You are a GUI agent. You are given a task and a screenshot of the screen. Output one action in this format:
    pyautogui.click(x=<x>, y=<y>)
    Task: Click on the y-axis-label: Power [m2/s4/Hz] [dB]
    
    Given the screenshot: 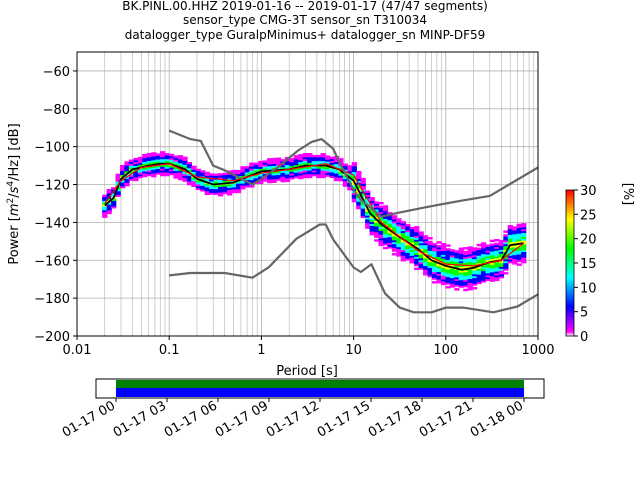 What is the action you would take?
    pyautogui.click(x=14, y=193)
    